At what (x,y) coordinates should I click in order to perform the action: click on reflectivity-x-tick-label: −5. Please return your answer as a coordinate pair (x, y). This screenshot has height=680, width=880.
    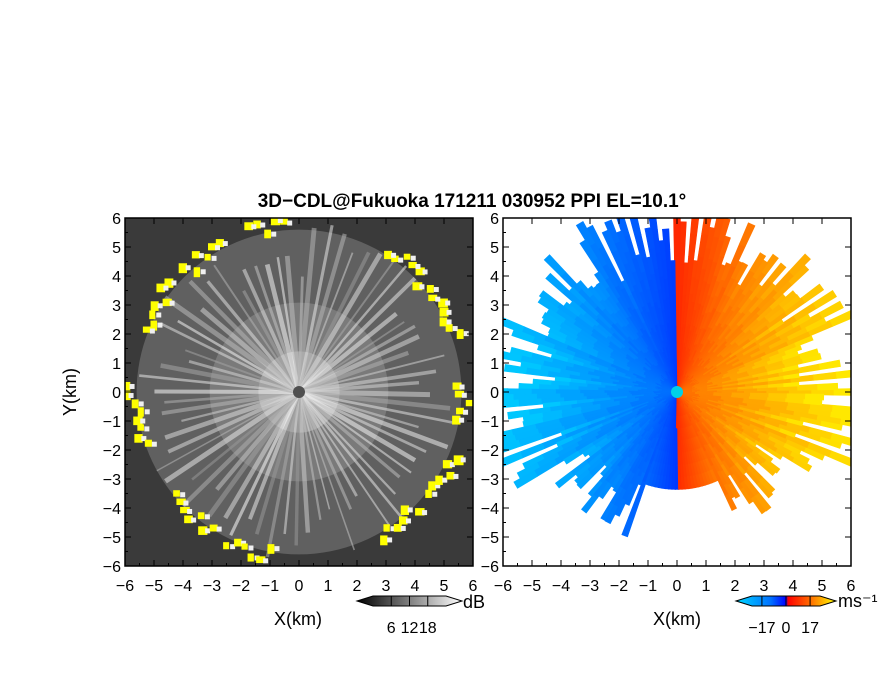
    Looking at the image, I should click on (154, 586).